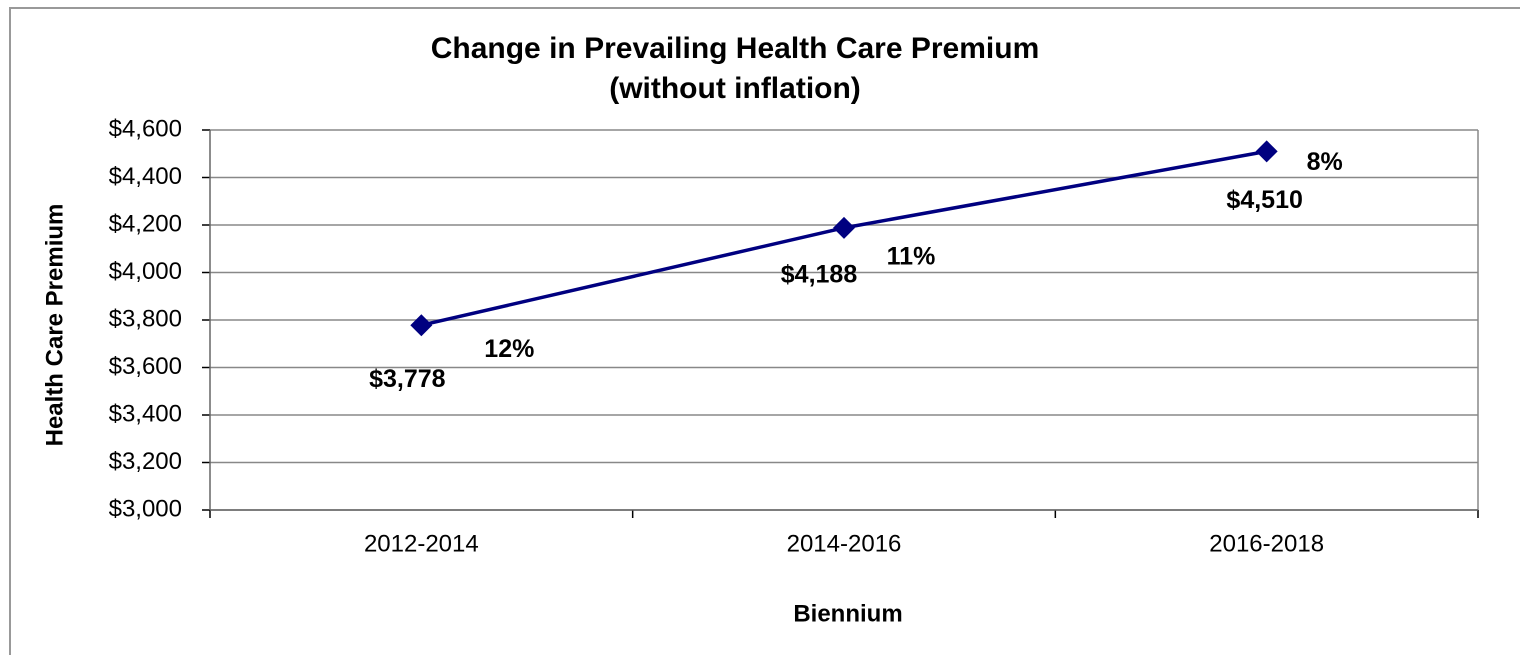 The width and height of the screenshot is (1520, 655). What do you see at coordinates (145, 413) in the screenshot?
I see `y-tick-label: $3,400` at bounding box center [145, 413].